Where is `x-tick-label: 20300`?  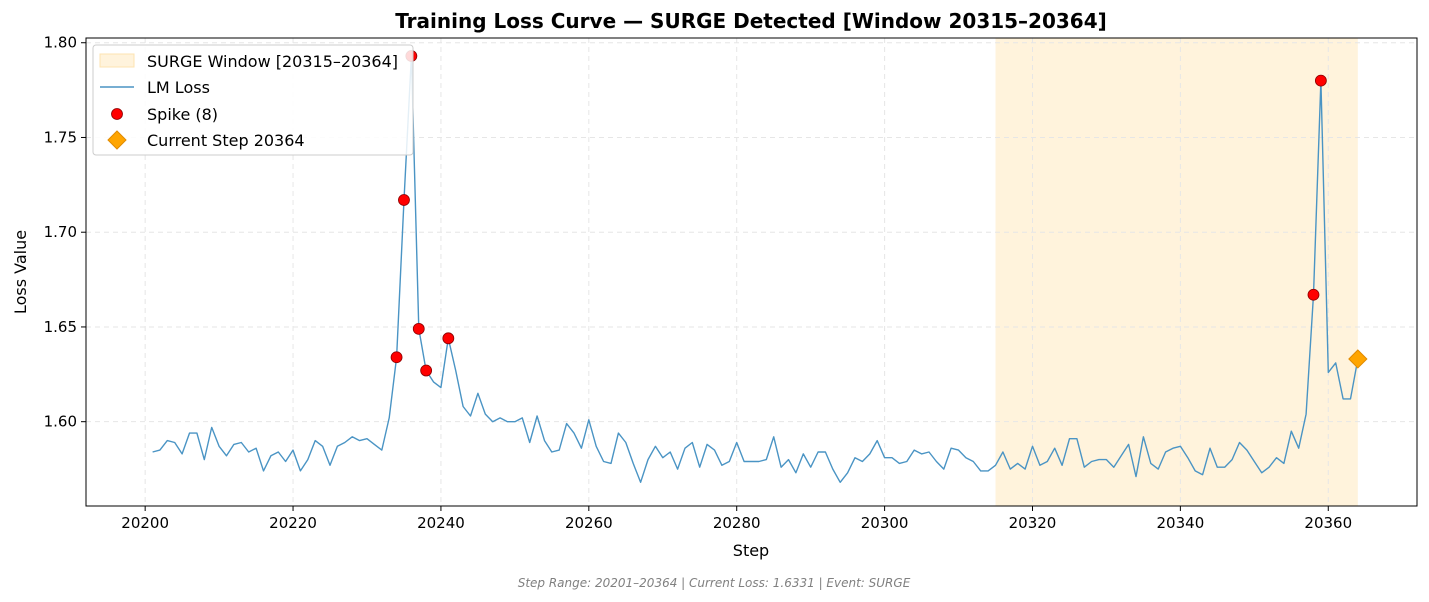 x-tick-label: 20300 is located at coordinates (885, 523).